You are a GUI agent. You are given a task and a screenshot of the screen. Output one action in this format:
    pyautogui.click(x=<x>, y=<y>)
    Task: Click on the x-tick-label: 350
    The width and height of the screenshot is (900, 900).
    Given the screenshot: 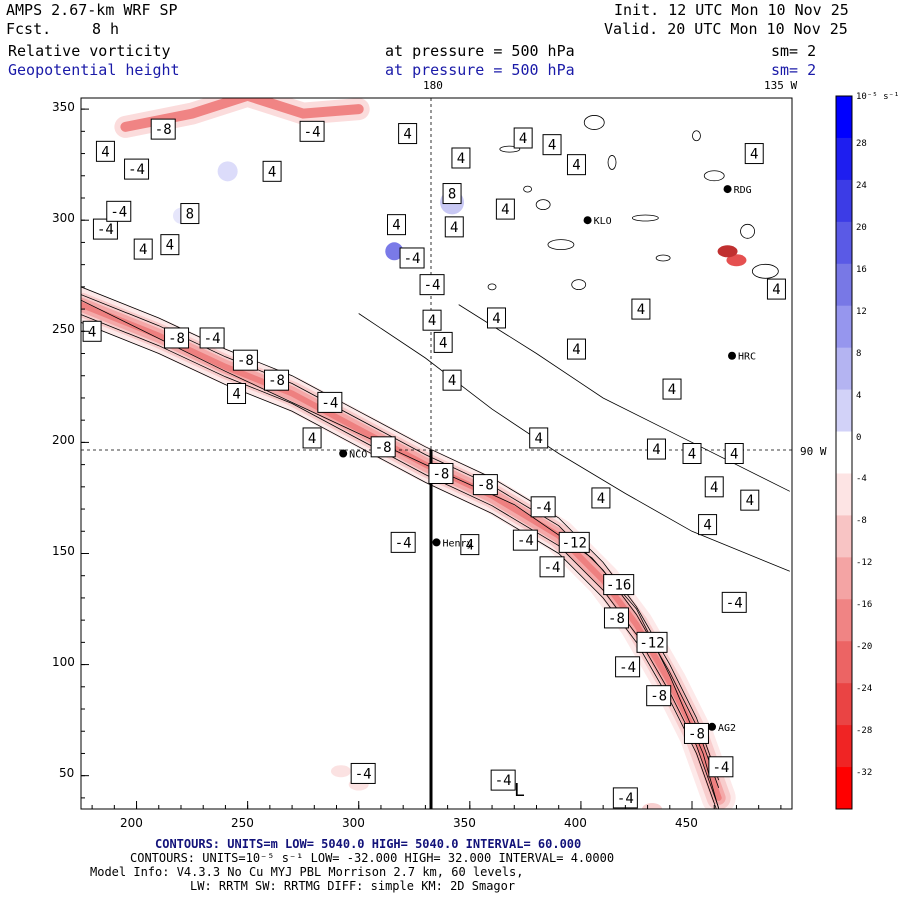 What is the action you would take?
    pyautogui.click(x=464, y=823)
    